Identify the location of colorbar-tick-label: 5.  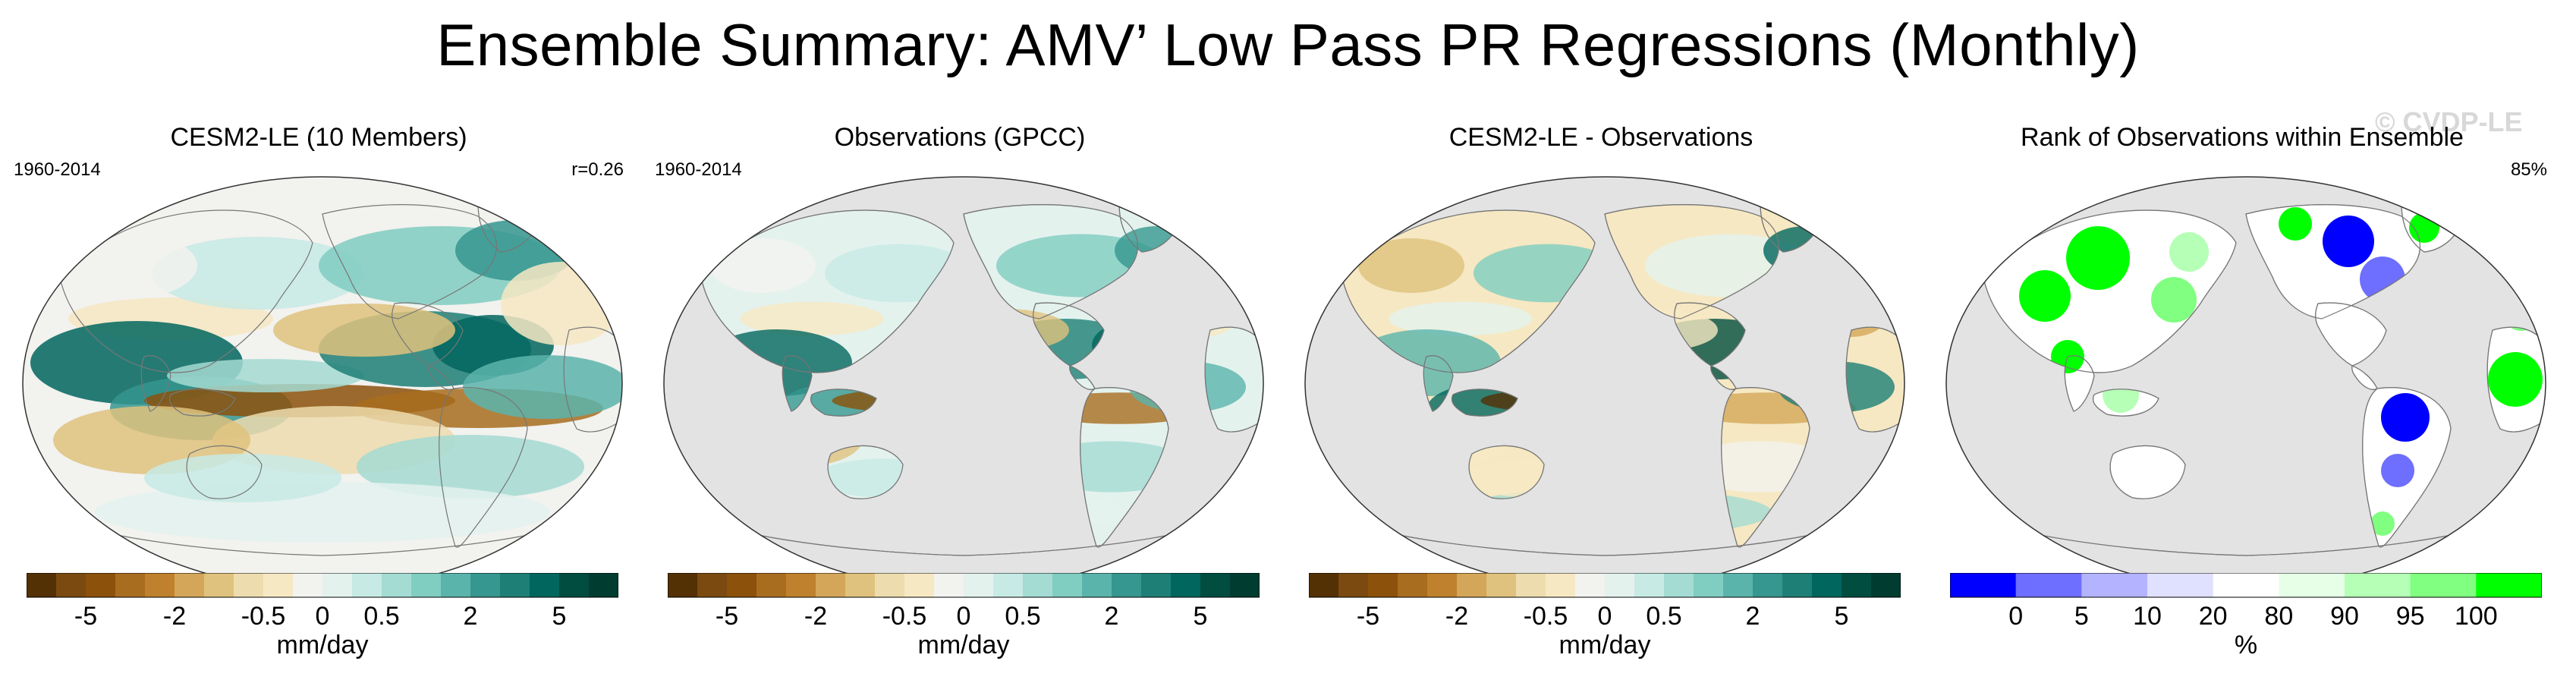
(1201, 616).